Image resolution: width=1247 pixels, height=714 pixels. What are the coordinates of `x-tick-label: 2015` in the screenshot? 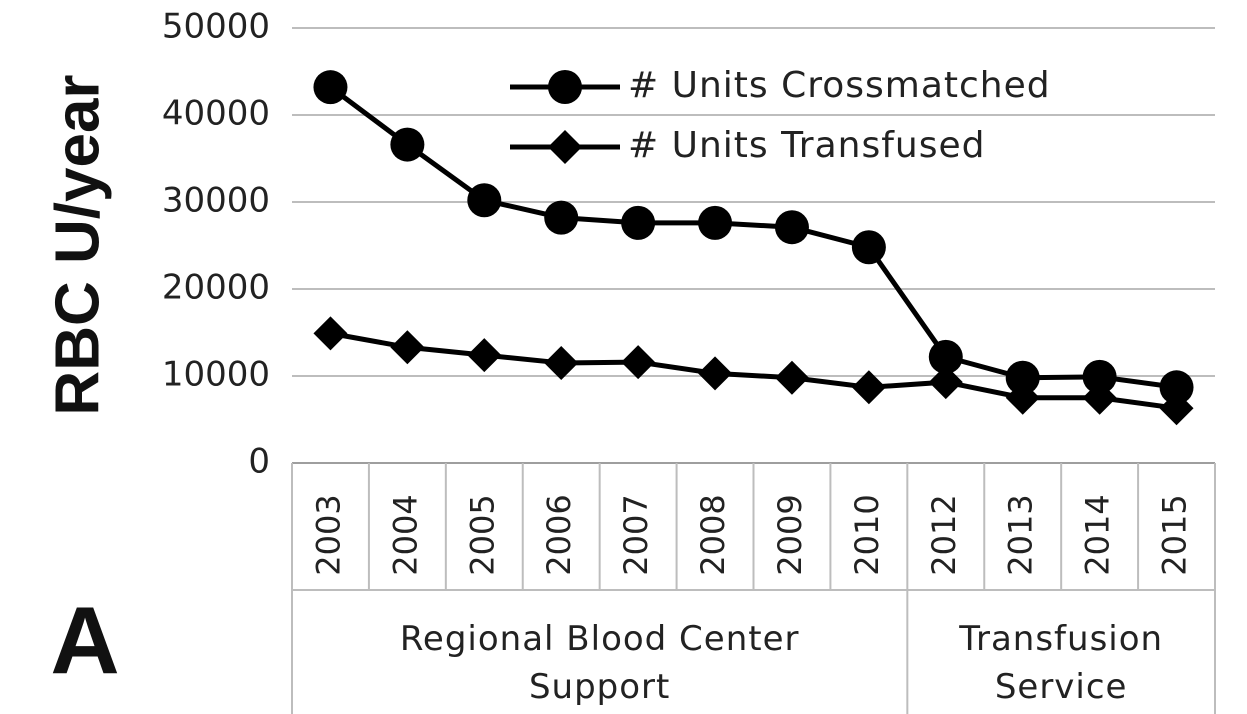 It's located at (1175, 534).